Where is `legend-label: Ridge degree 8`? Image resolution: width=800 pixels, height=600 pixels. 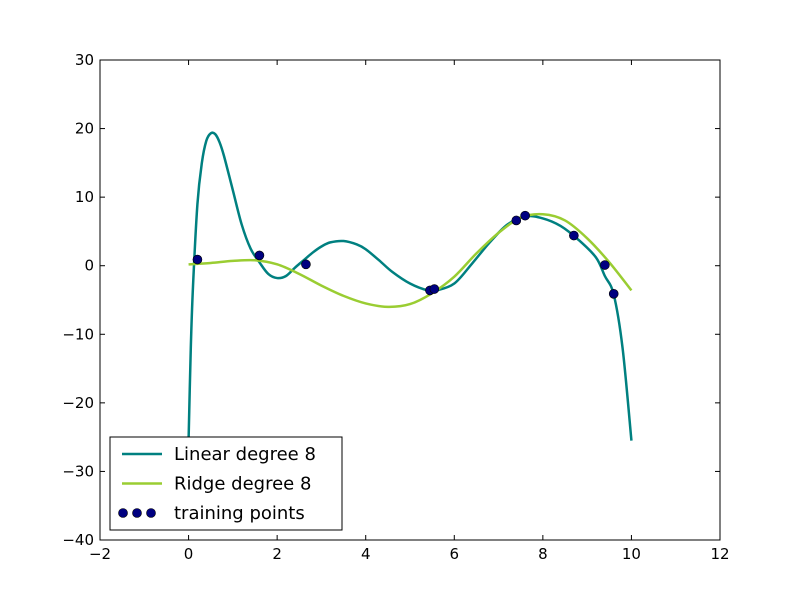 legend-label: Ridge degree 8 is located at coordinates (242, 484).